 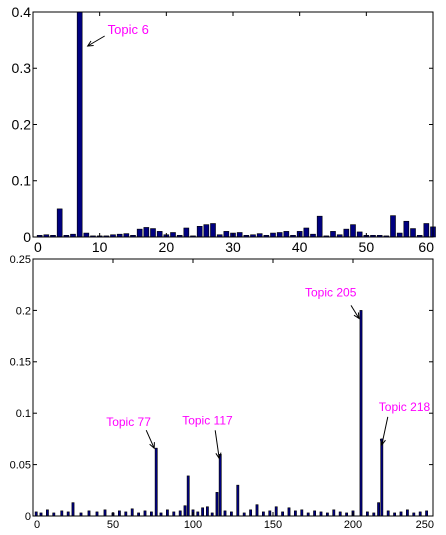 What do you see at coordinates (22, 12) in the screenshot?
I see `y-tick-label: 0.4` at bounding box center [22, 12].